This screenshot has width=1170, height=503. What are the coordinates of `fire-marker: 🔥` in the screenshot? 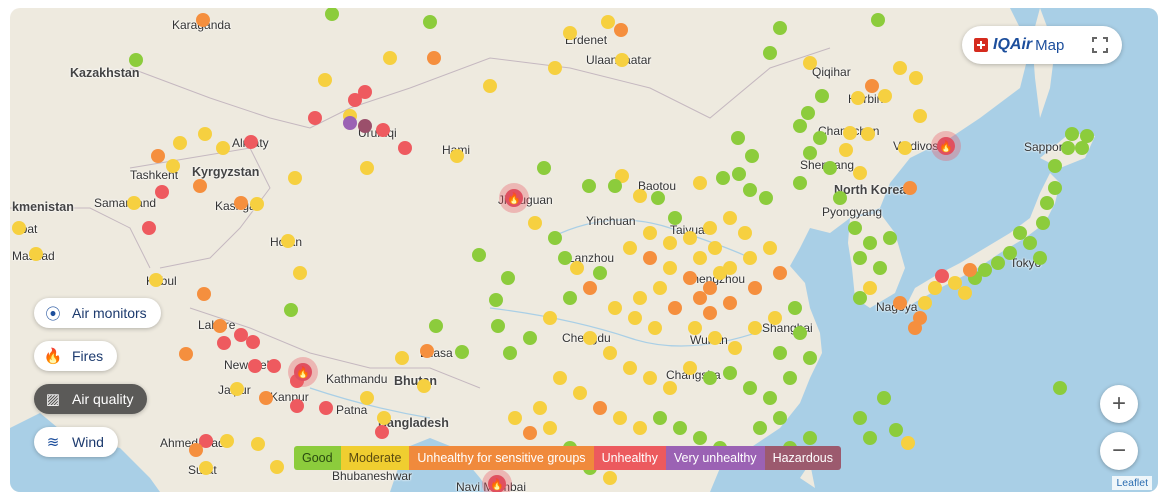 It's located at (303, 372).